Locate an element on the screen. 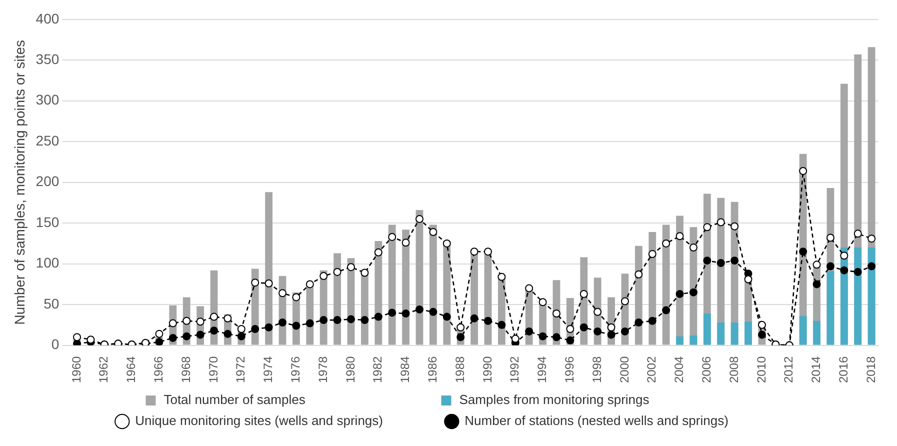  x-tick-label: 2004 is located at coordinates (679, 370).